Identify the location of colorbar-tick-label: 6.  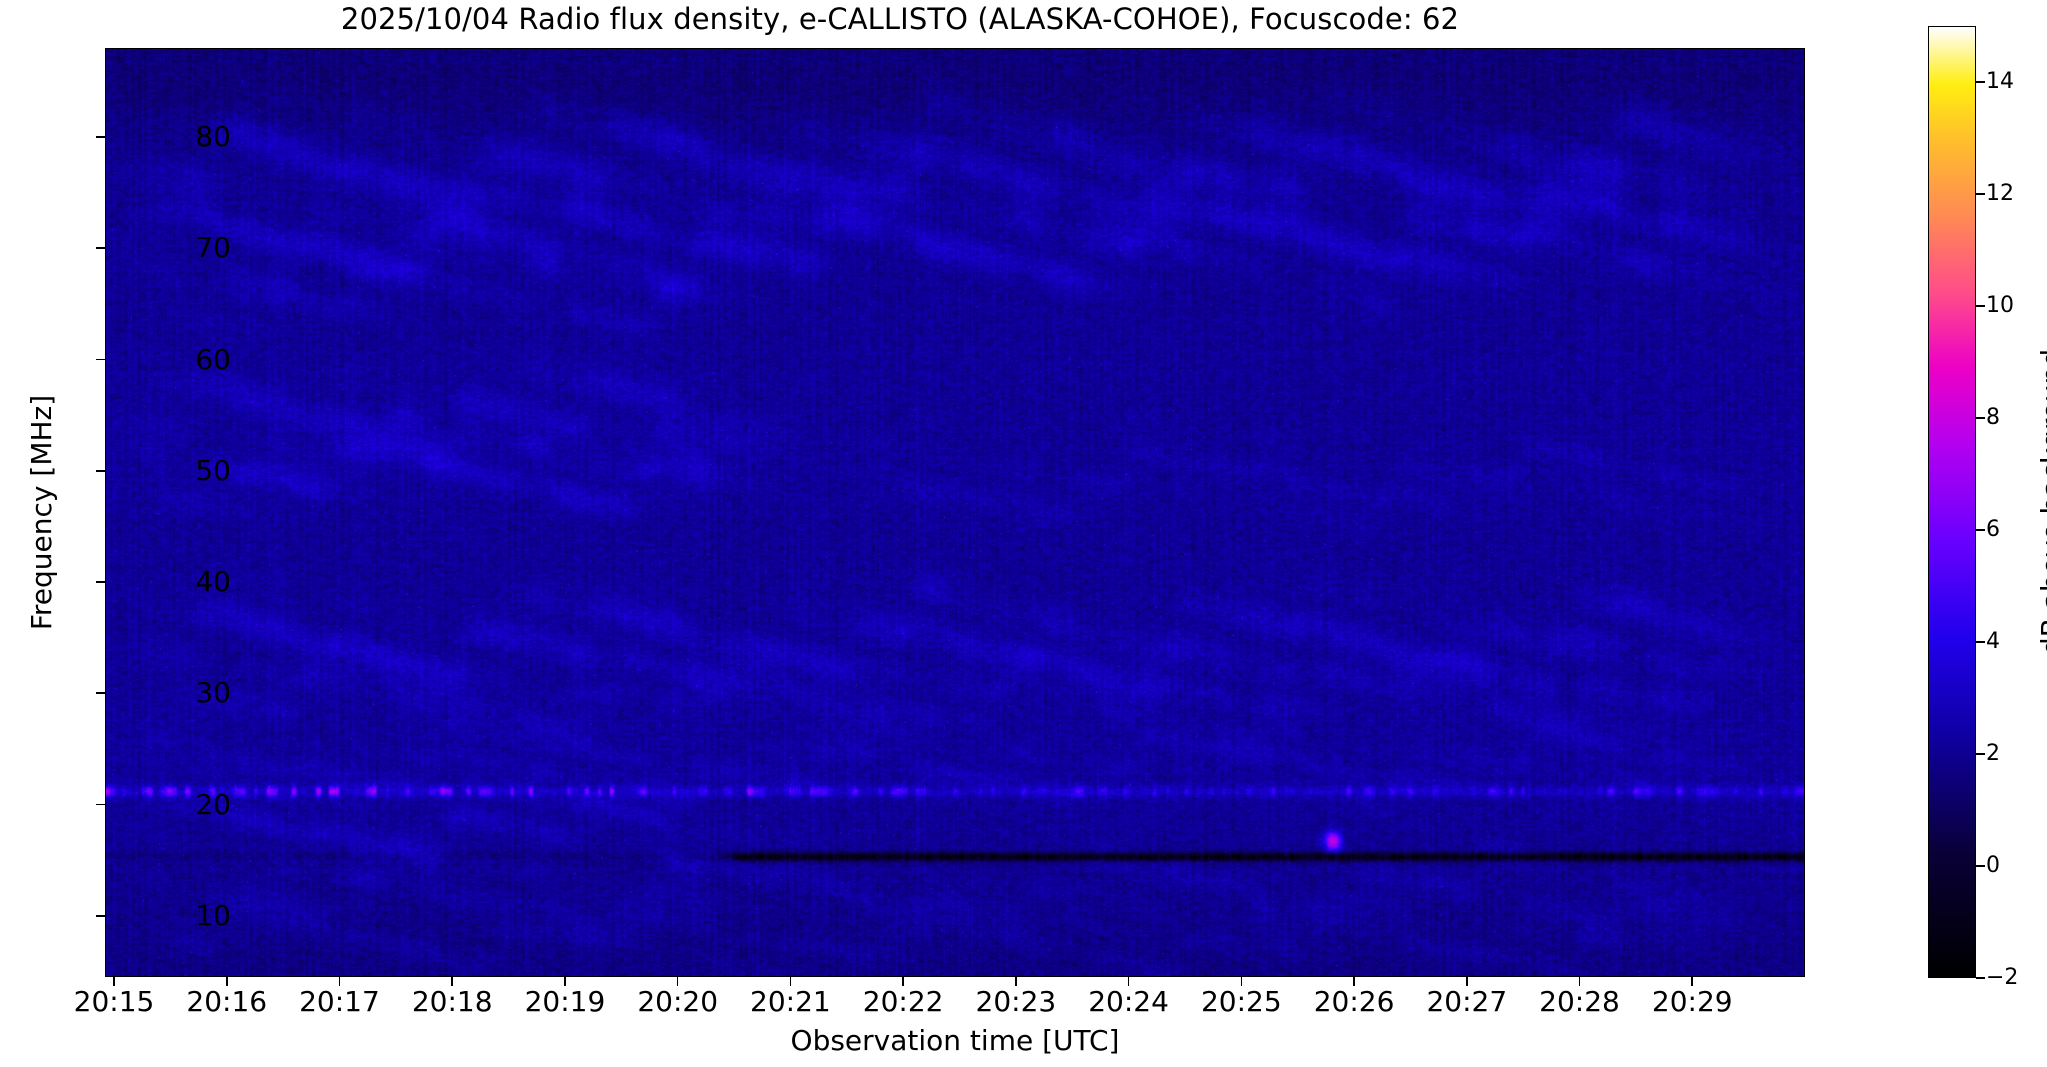
(1993, 529).